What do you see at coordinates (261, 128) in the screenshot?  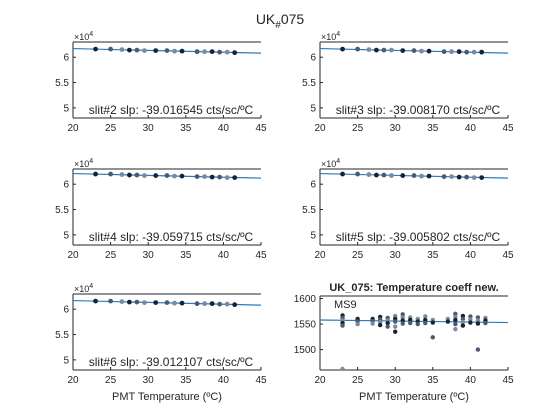 I see `x-tick-label: 45` at bounding box center [261, 128].